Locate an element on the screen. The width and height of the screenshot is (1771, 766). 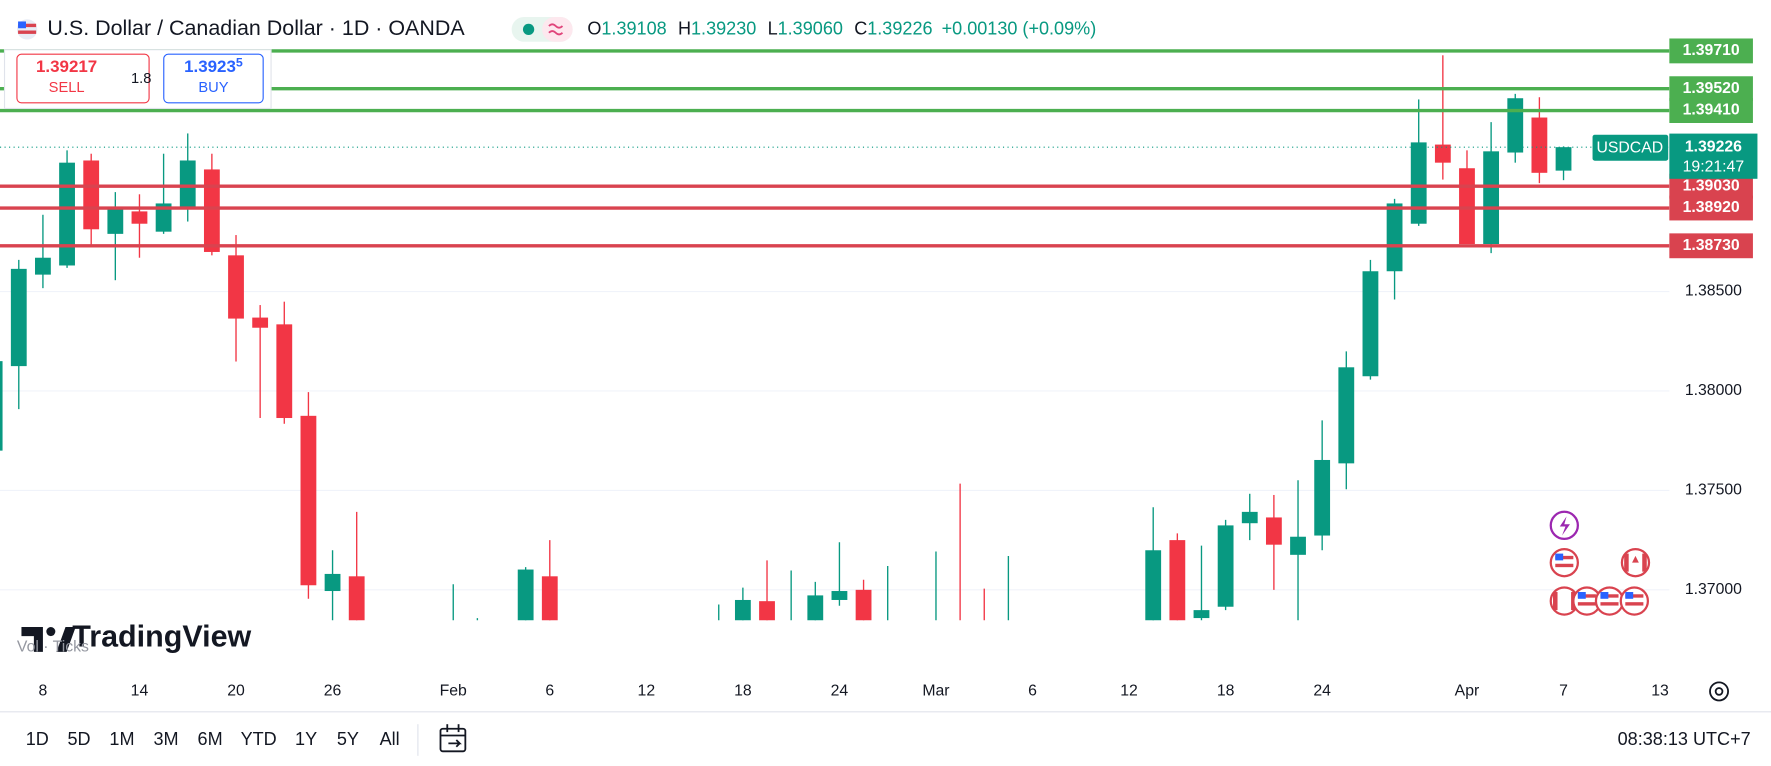
y-tick-label: 1.37500 is located at coordinates (1713, 490).